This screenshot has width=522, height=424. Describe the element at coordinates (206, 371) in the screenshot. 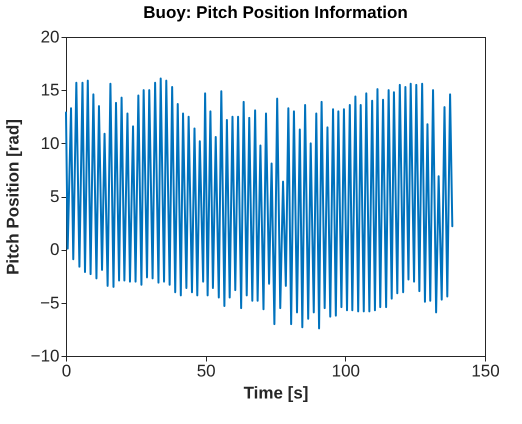

I see `x-tick-label: 50` at that location.